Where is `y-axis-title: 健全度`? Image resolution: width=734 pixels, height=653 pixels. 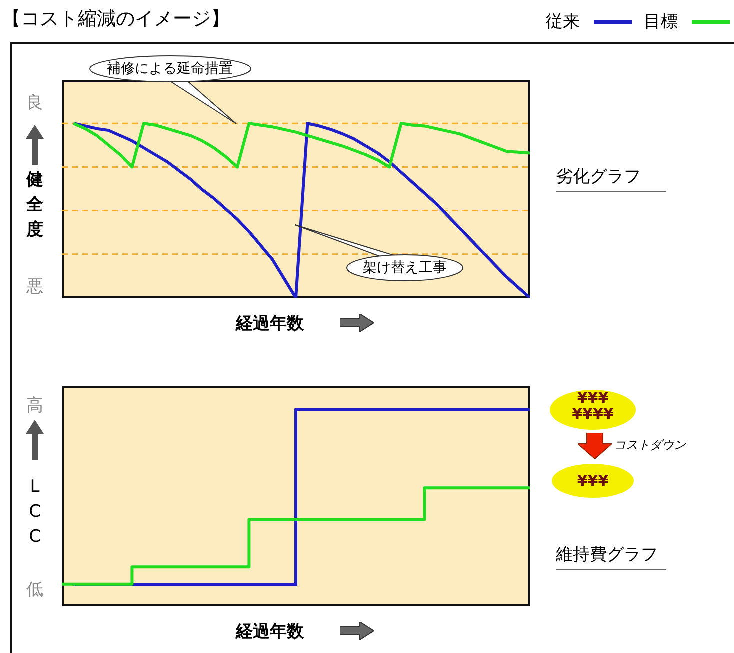 y-axis-title: 健全度 is located at coordinates (34, 205).